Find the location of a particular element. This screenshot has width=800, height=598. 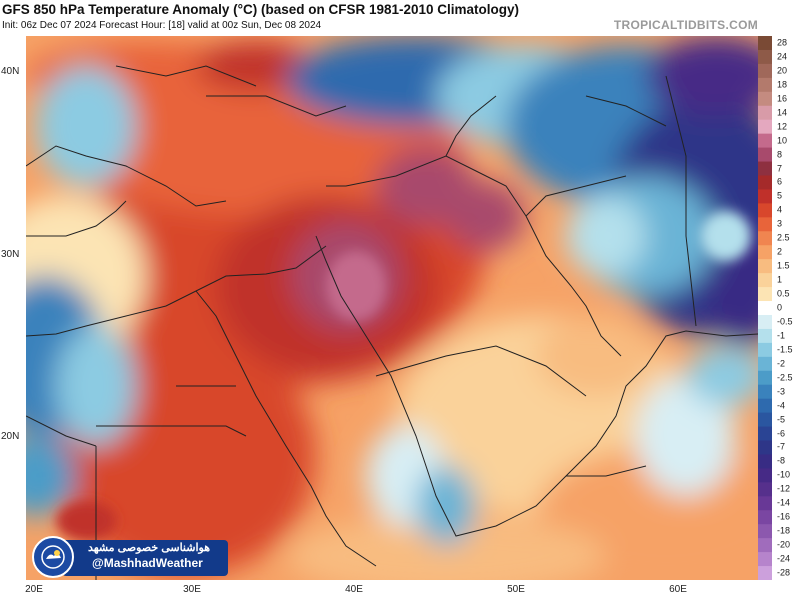

colorbar-tick-label: 24 is located at coordinates (782, 56).